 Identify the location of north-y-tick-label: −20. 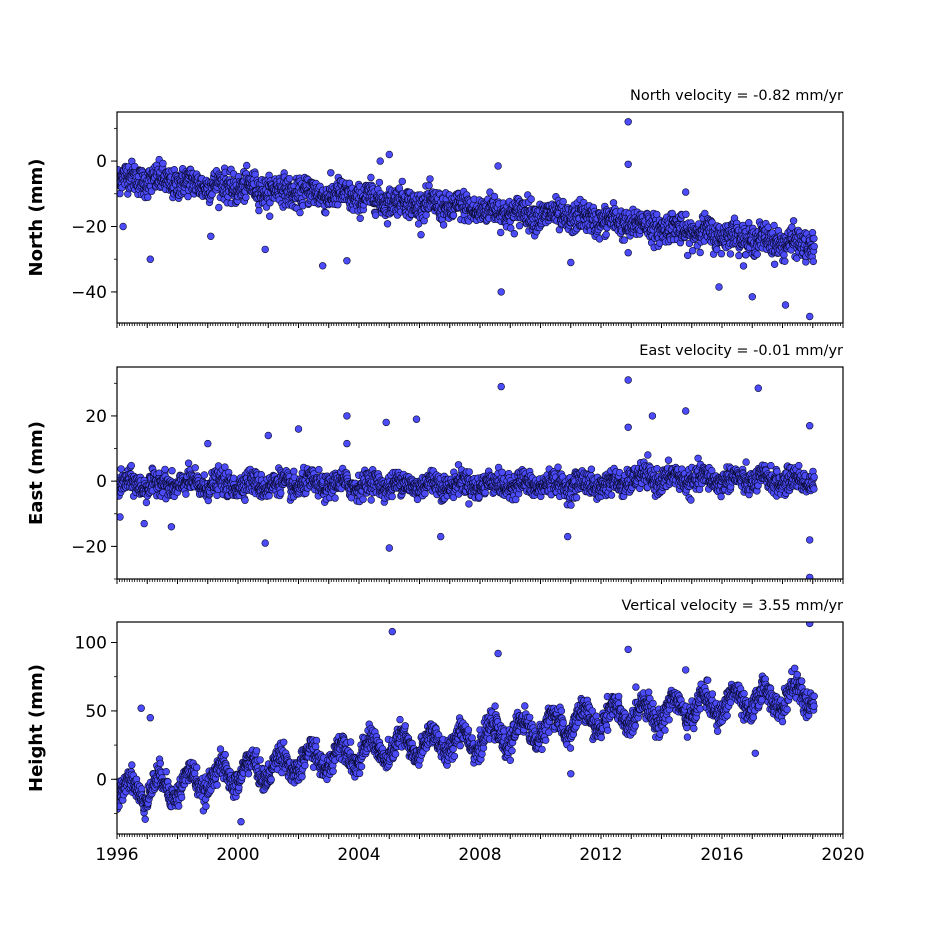
(89, 227).